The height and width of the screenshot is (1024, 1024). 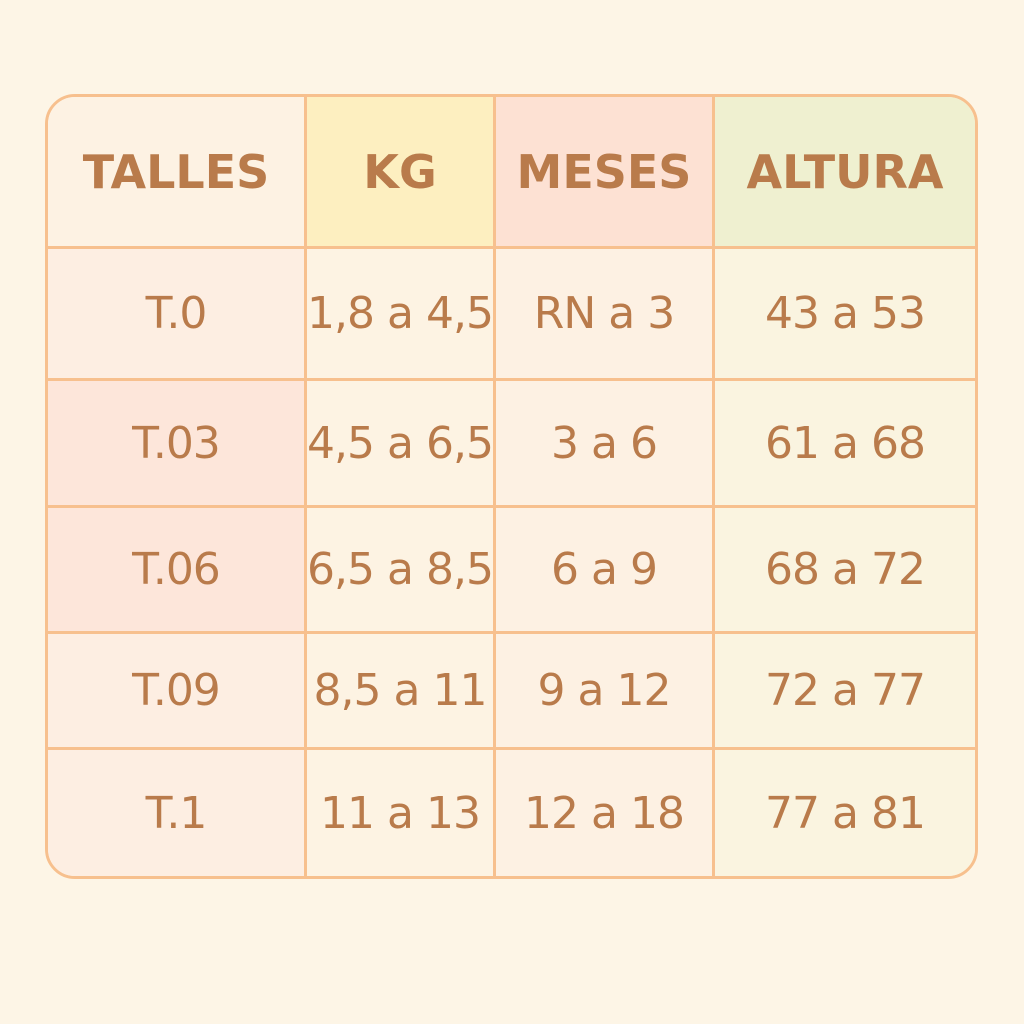 What do you see at coordinates (845, 813) in the screenshot?
I see `cell-altura: 77 a 81` at bounding box center [845, 813].